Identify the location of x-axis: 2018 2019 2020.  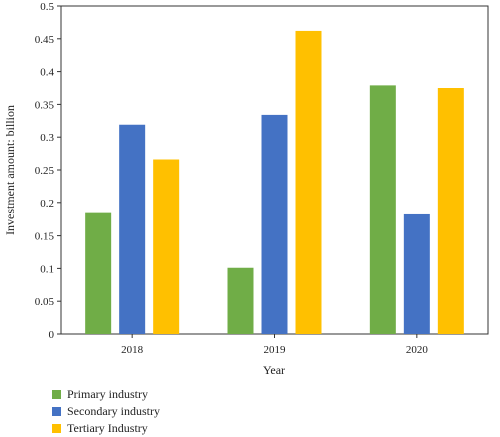
(274, 345).